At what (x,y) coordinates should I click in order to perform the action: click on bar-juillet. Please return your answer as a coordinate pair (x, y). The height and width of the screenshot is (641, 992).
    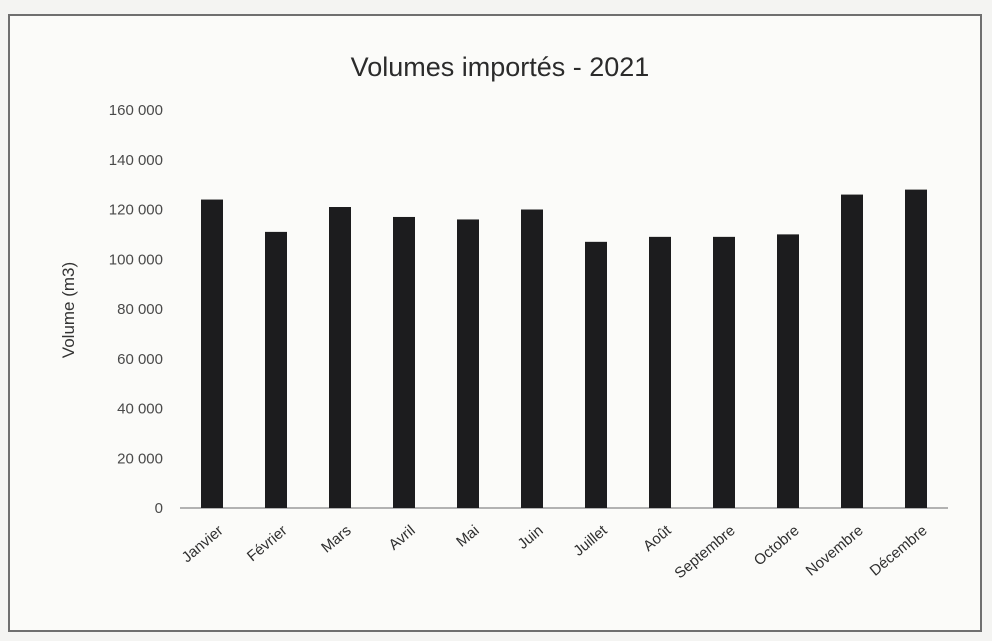
    Looking at the image, I should click on (596, 374).